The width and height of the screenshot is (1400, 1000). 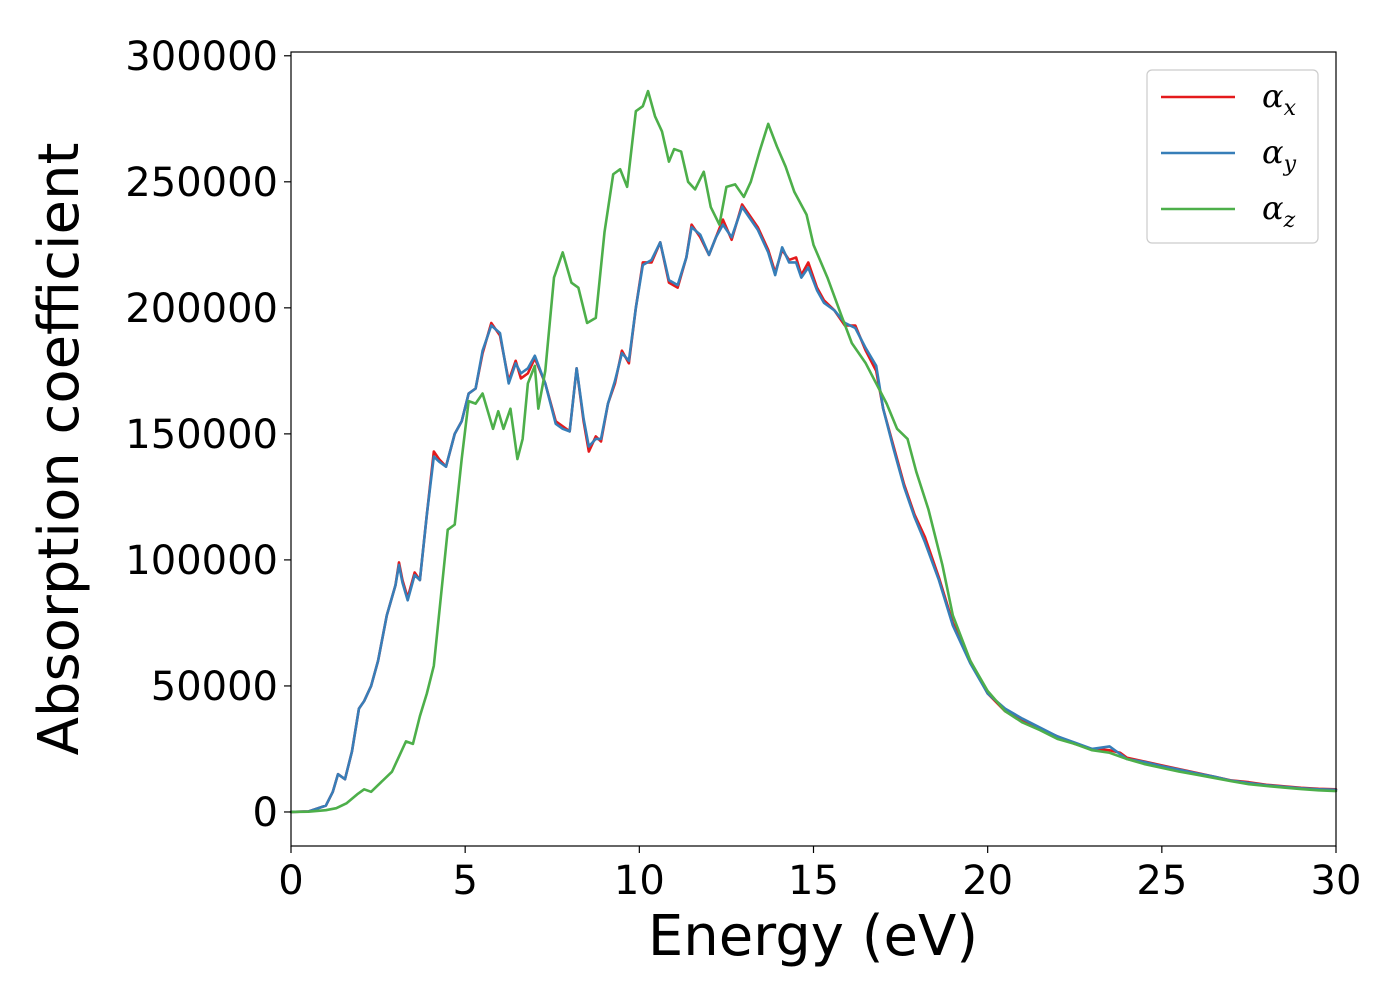 I want to click on y-tick-label: 200000, so click(x=201, y=309).